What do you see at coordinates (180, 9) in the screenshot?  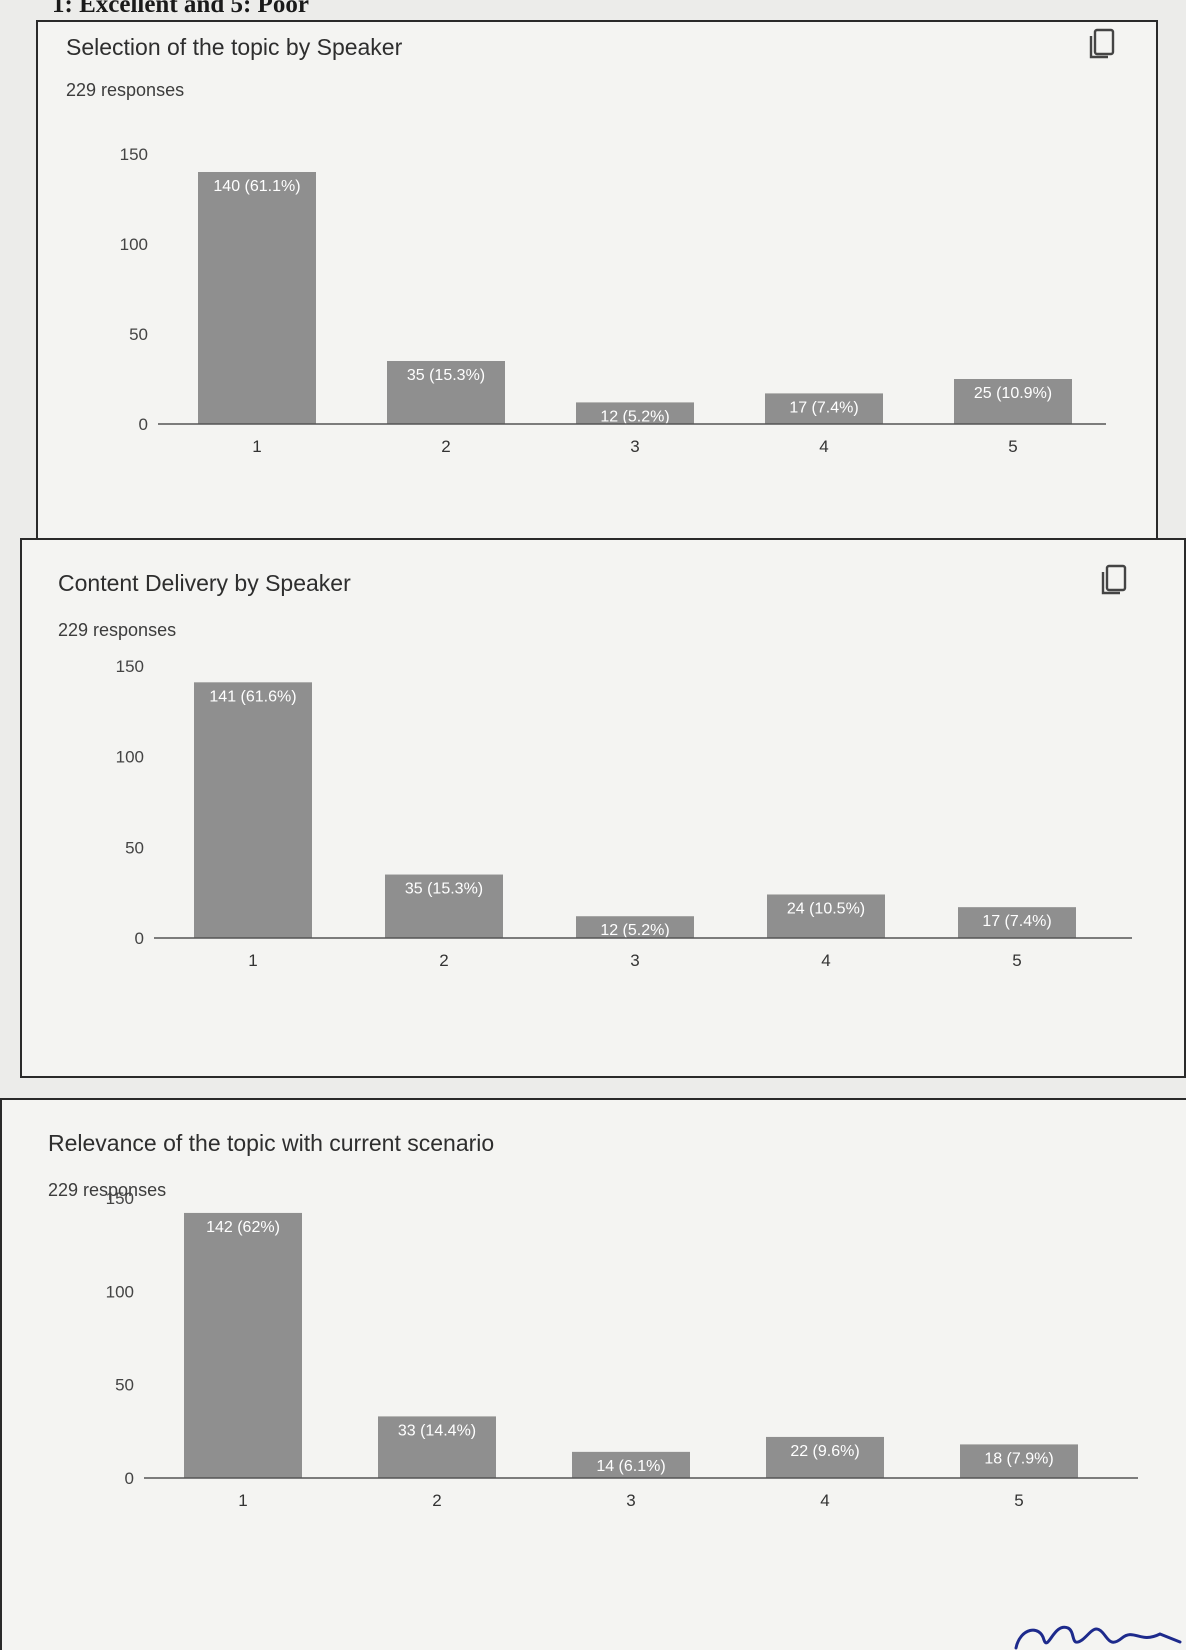 I see `page-heading: 1: Excellent and 5: Poor` at bounding box center [180, 9].